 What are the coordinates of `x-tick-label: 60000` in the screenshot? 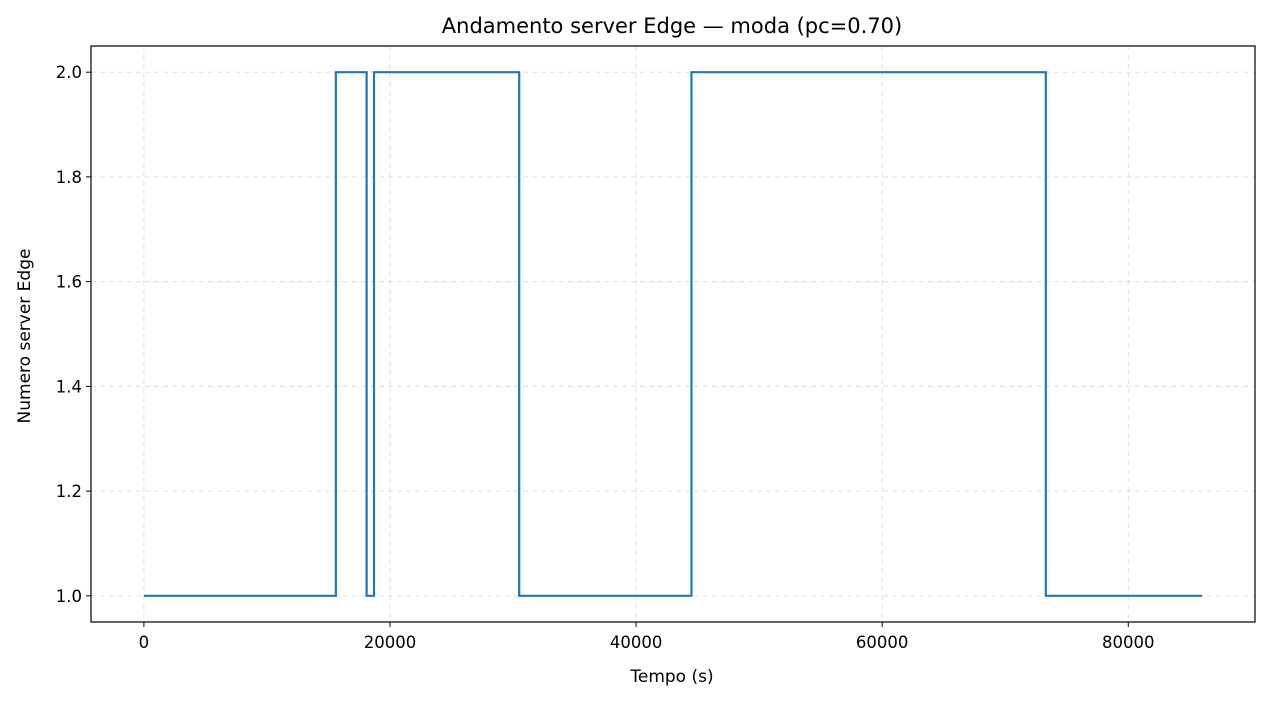 It's located at (882, 642).